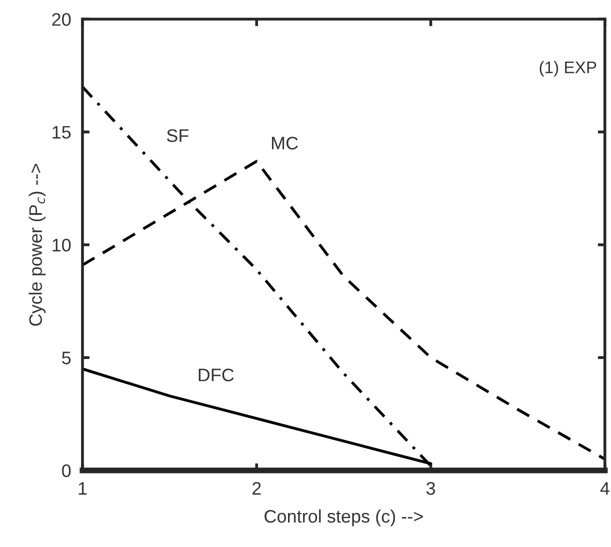 The width and height of the screenshot is (611, 547). I want to click on annotation: (1) EXP, so click(568, 69).